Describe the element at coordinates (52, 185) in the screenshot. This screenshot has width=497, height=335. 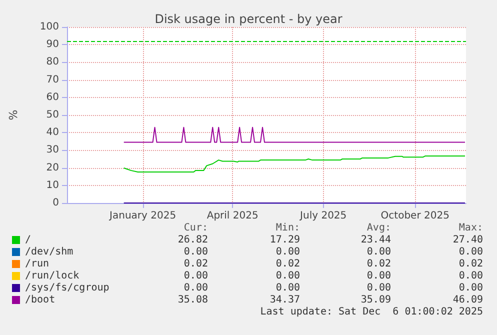
I see `y-tick-label: 10` at that location.